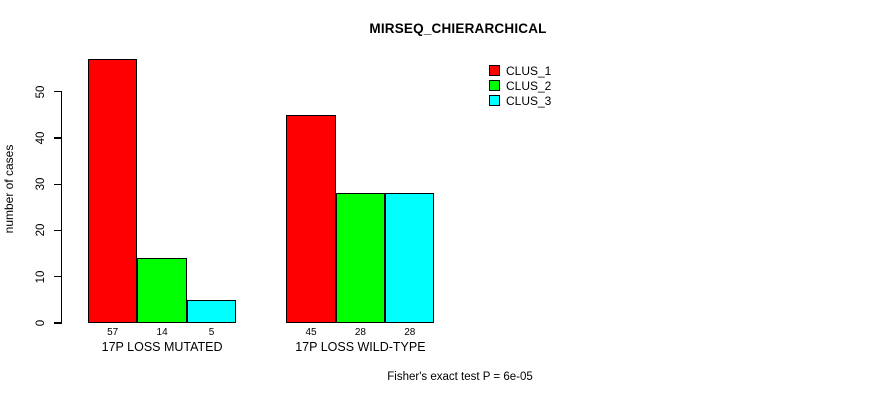 The height and width of the screenshot is (400, 890). What do you see at coordinates (162, 290) in the screenshot?
I see `bar-clus_2-group1` at bounding box center [162, 290].